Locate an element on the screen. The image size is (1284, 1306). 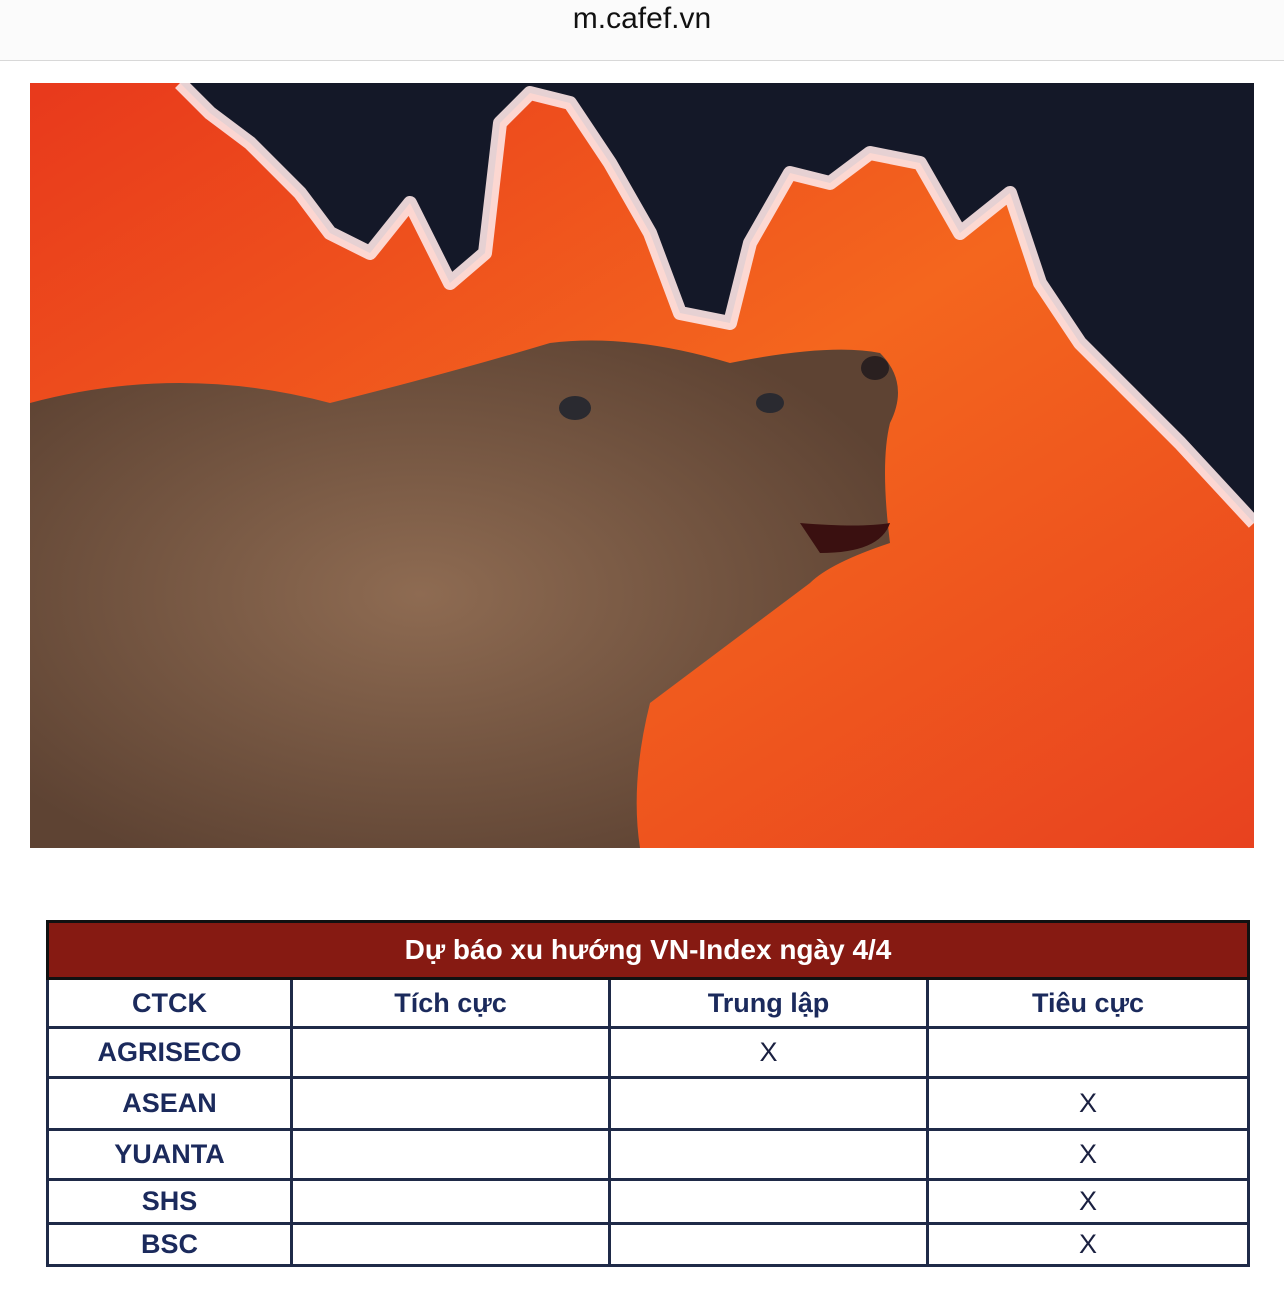
col-header-positive: Tích cực is located at coordinates (450, 1003).